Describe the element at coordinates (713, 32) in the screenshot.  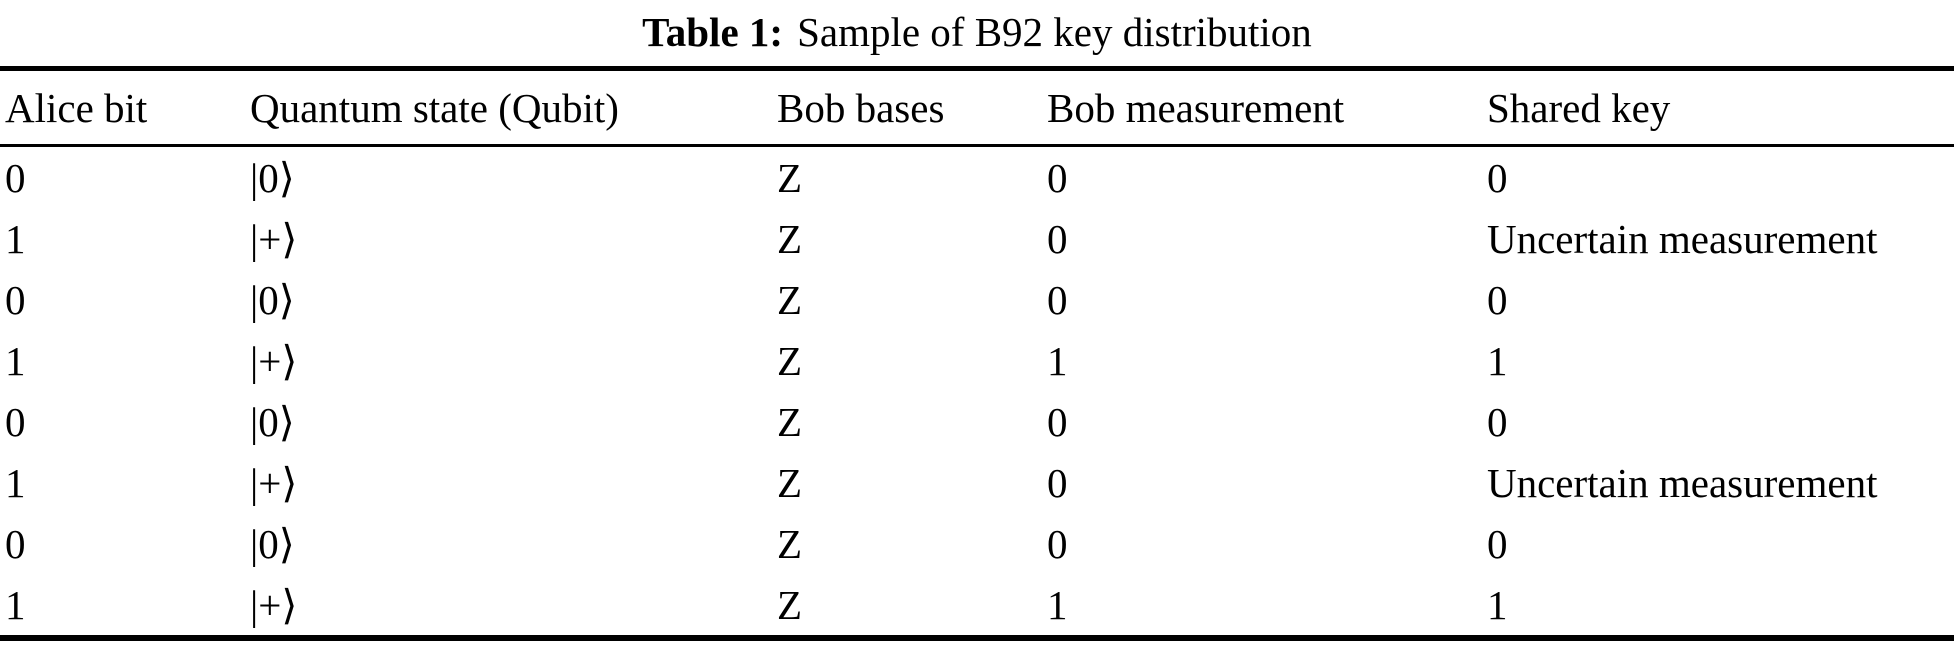
I see `table-caption-label: Table 1:` at that location.